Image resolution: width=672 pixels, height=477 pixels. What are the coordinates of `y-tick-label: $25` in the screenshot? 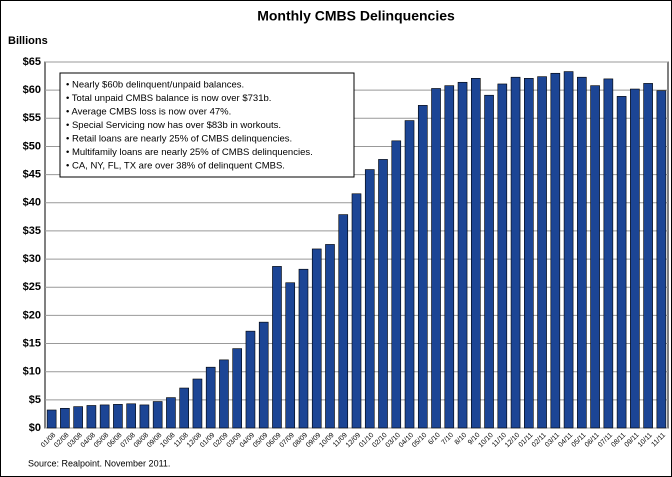 It's located at (32, 287).